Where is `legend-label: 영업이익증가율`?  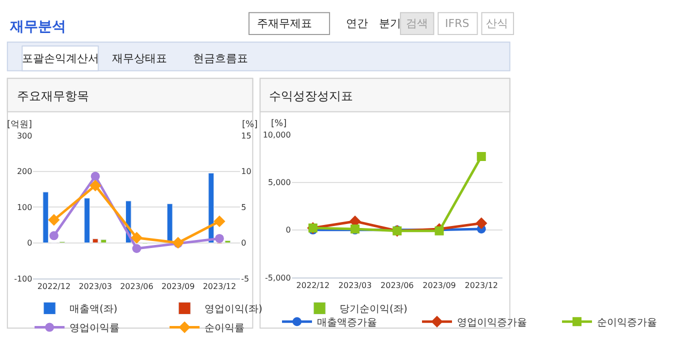 legend-label: 영업이익증가율 is located at coordinates (492, 323).